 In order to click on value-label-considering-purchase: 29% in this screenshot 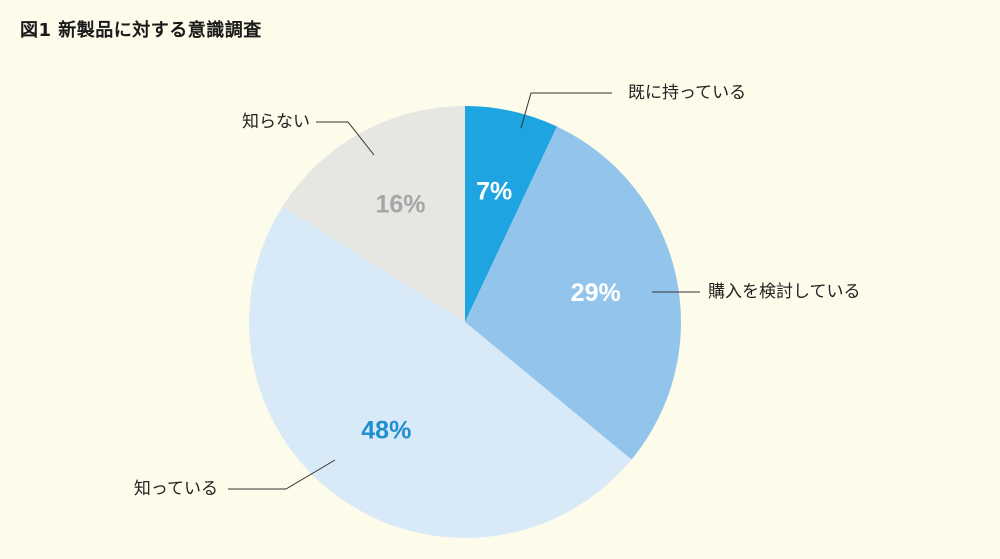, I will do `click(596, 293)`.